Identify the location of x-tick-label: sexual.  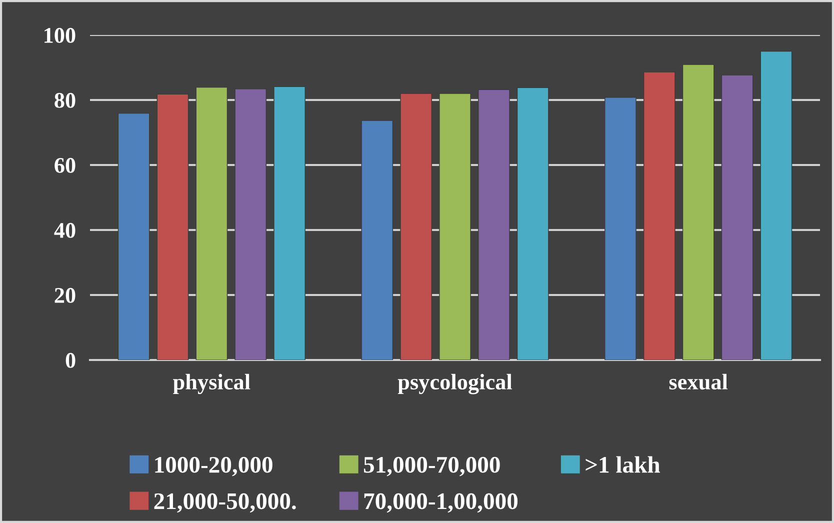
(698, 382).